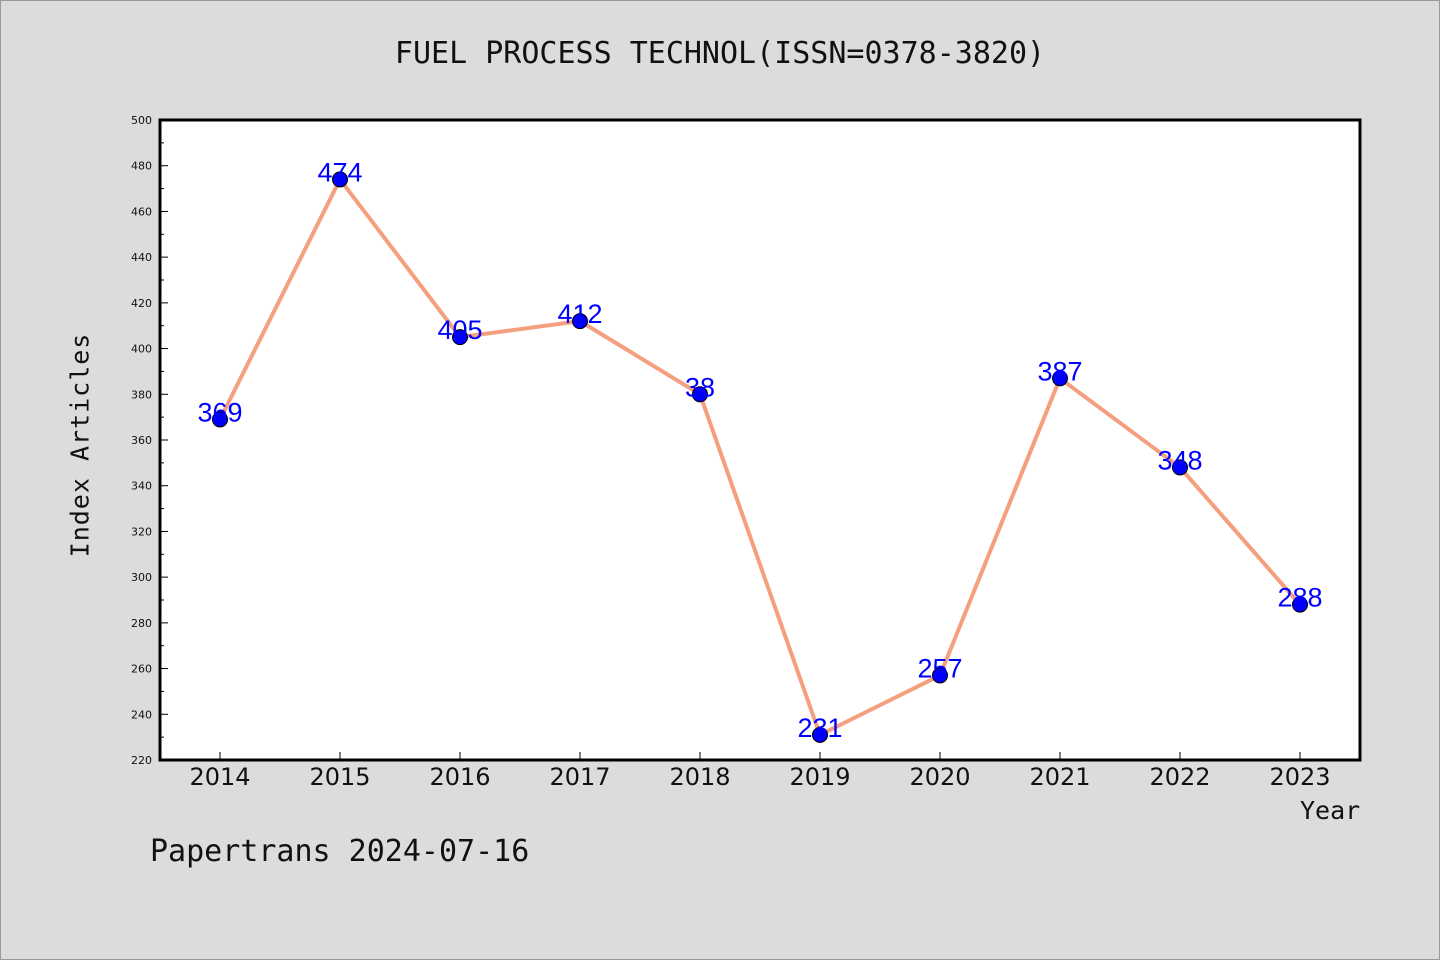 This screenshot has width=1440, height=960. I want to click on y-tick-label: 440, so click(141, 257).